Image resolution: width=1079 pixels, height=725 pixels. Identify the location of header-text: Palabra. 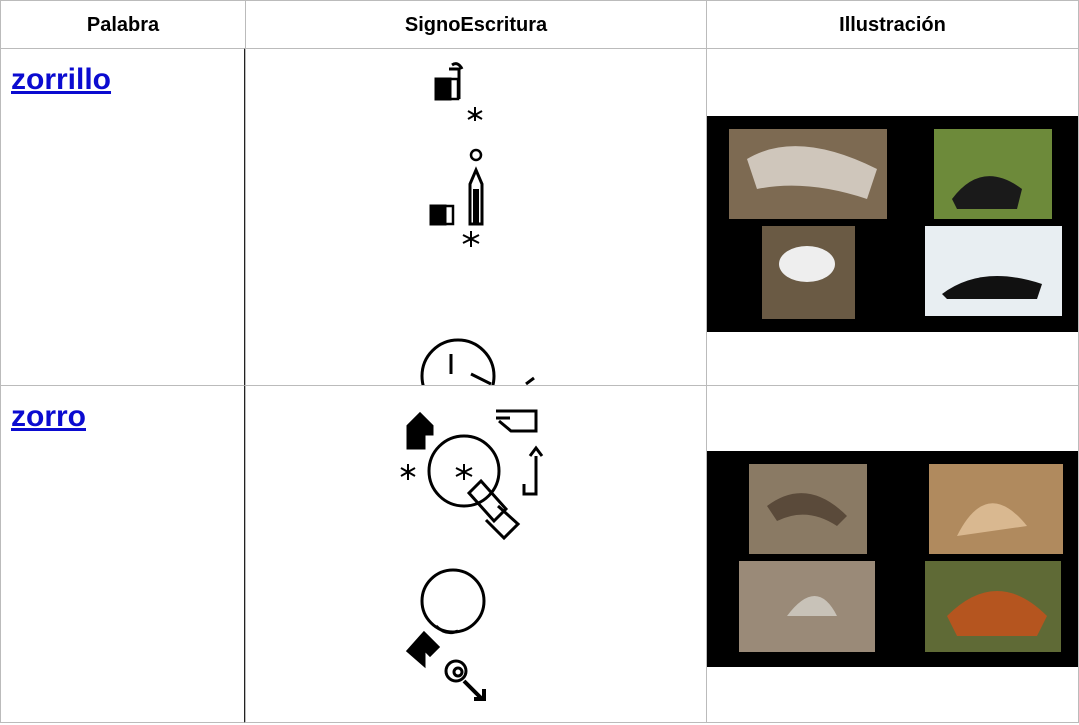
(123, 25).